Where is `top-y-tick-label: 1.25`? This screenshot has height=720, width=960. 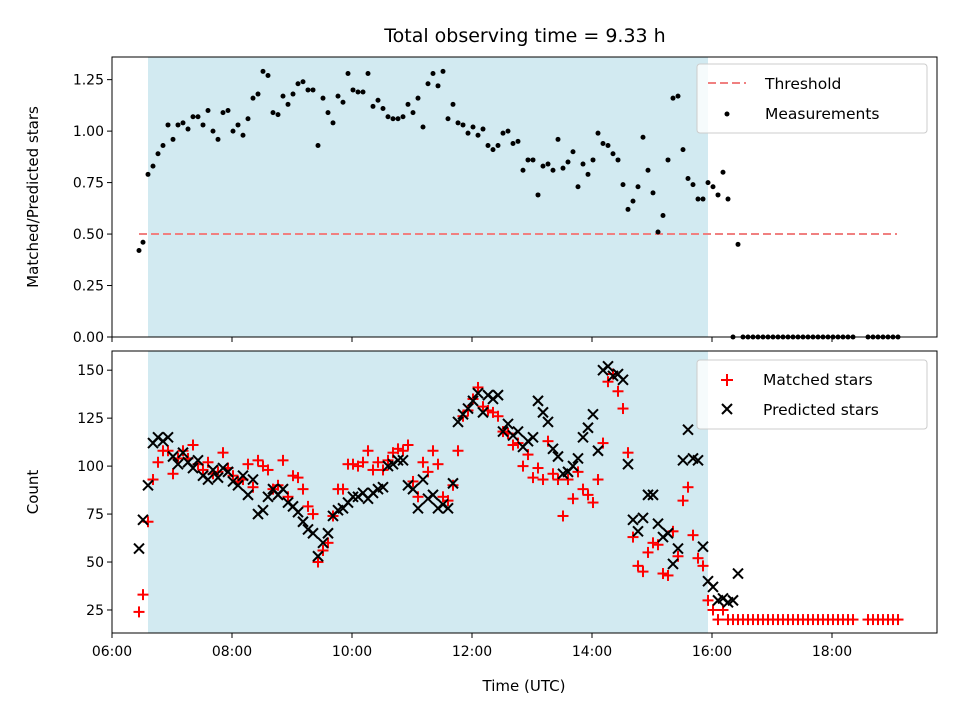 top-y-tick-label: 1.25 is located at coordinates (88, 81).